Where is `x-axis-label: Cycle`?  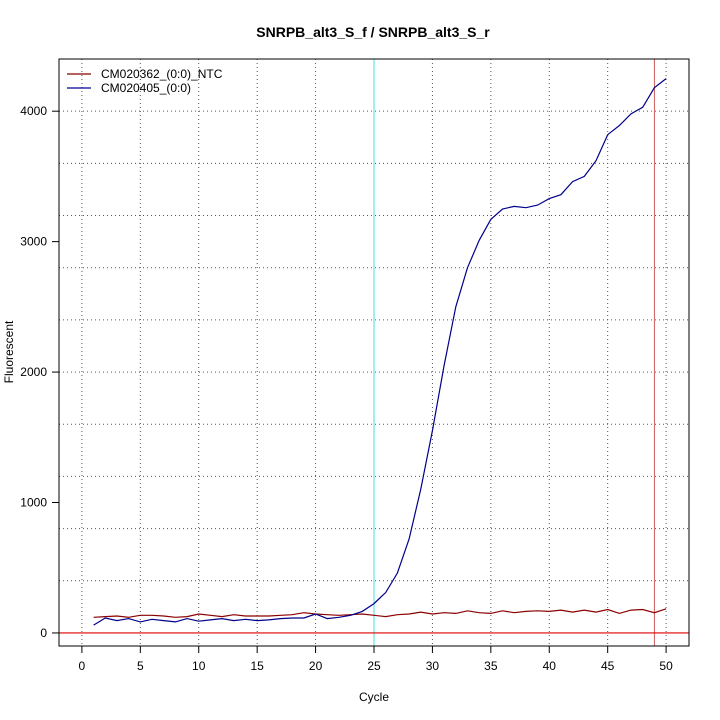 x-axis-label: Cycle is located at coordinates (374, 697).